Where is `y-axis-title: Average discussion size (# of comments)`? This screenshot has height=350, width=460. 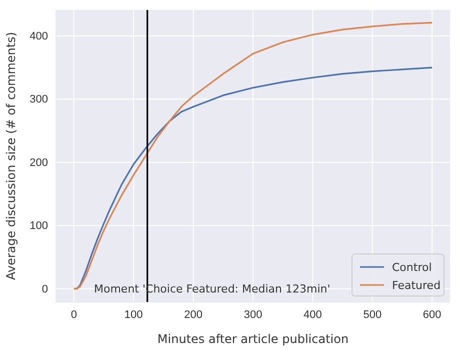
y-axis-title: Average discussion size (# of comments) is located at coordinates (11, 156).